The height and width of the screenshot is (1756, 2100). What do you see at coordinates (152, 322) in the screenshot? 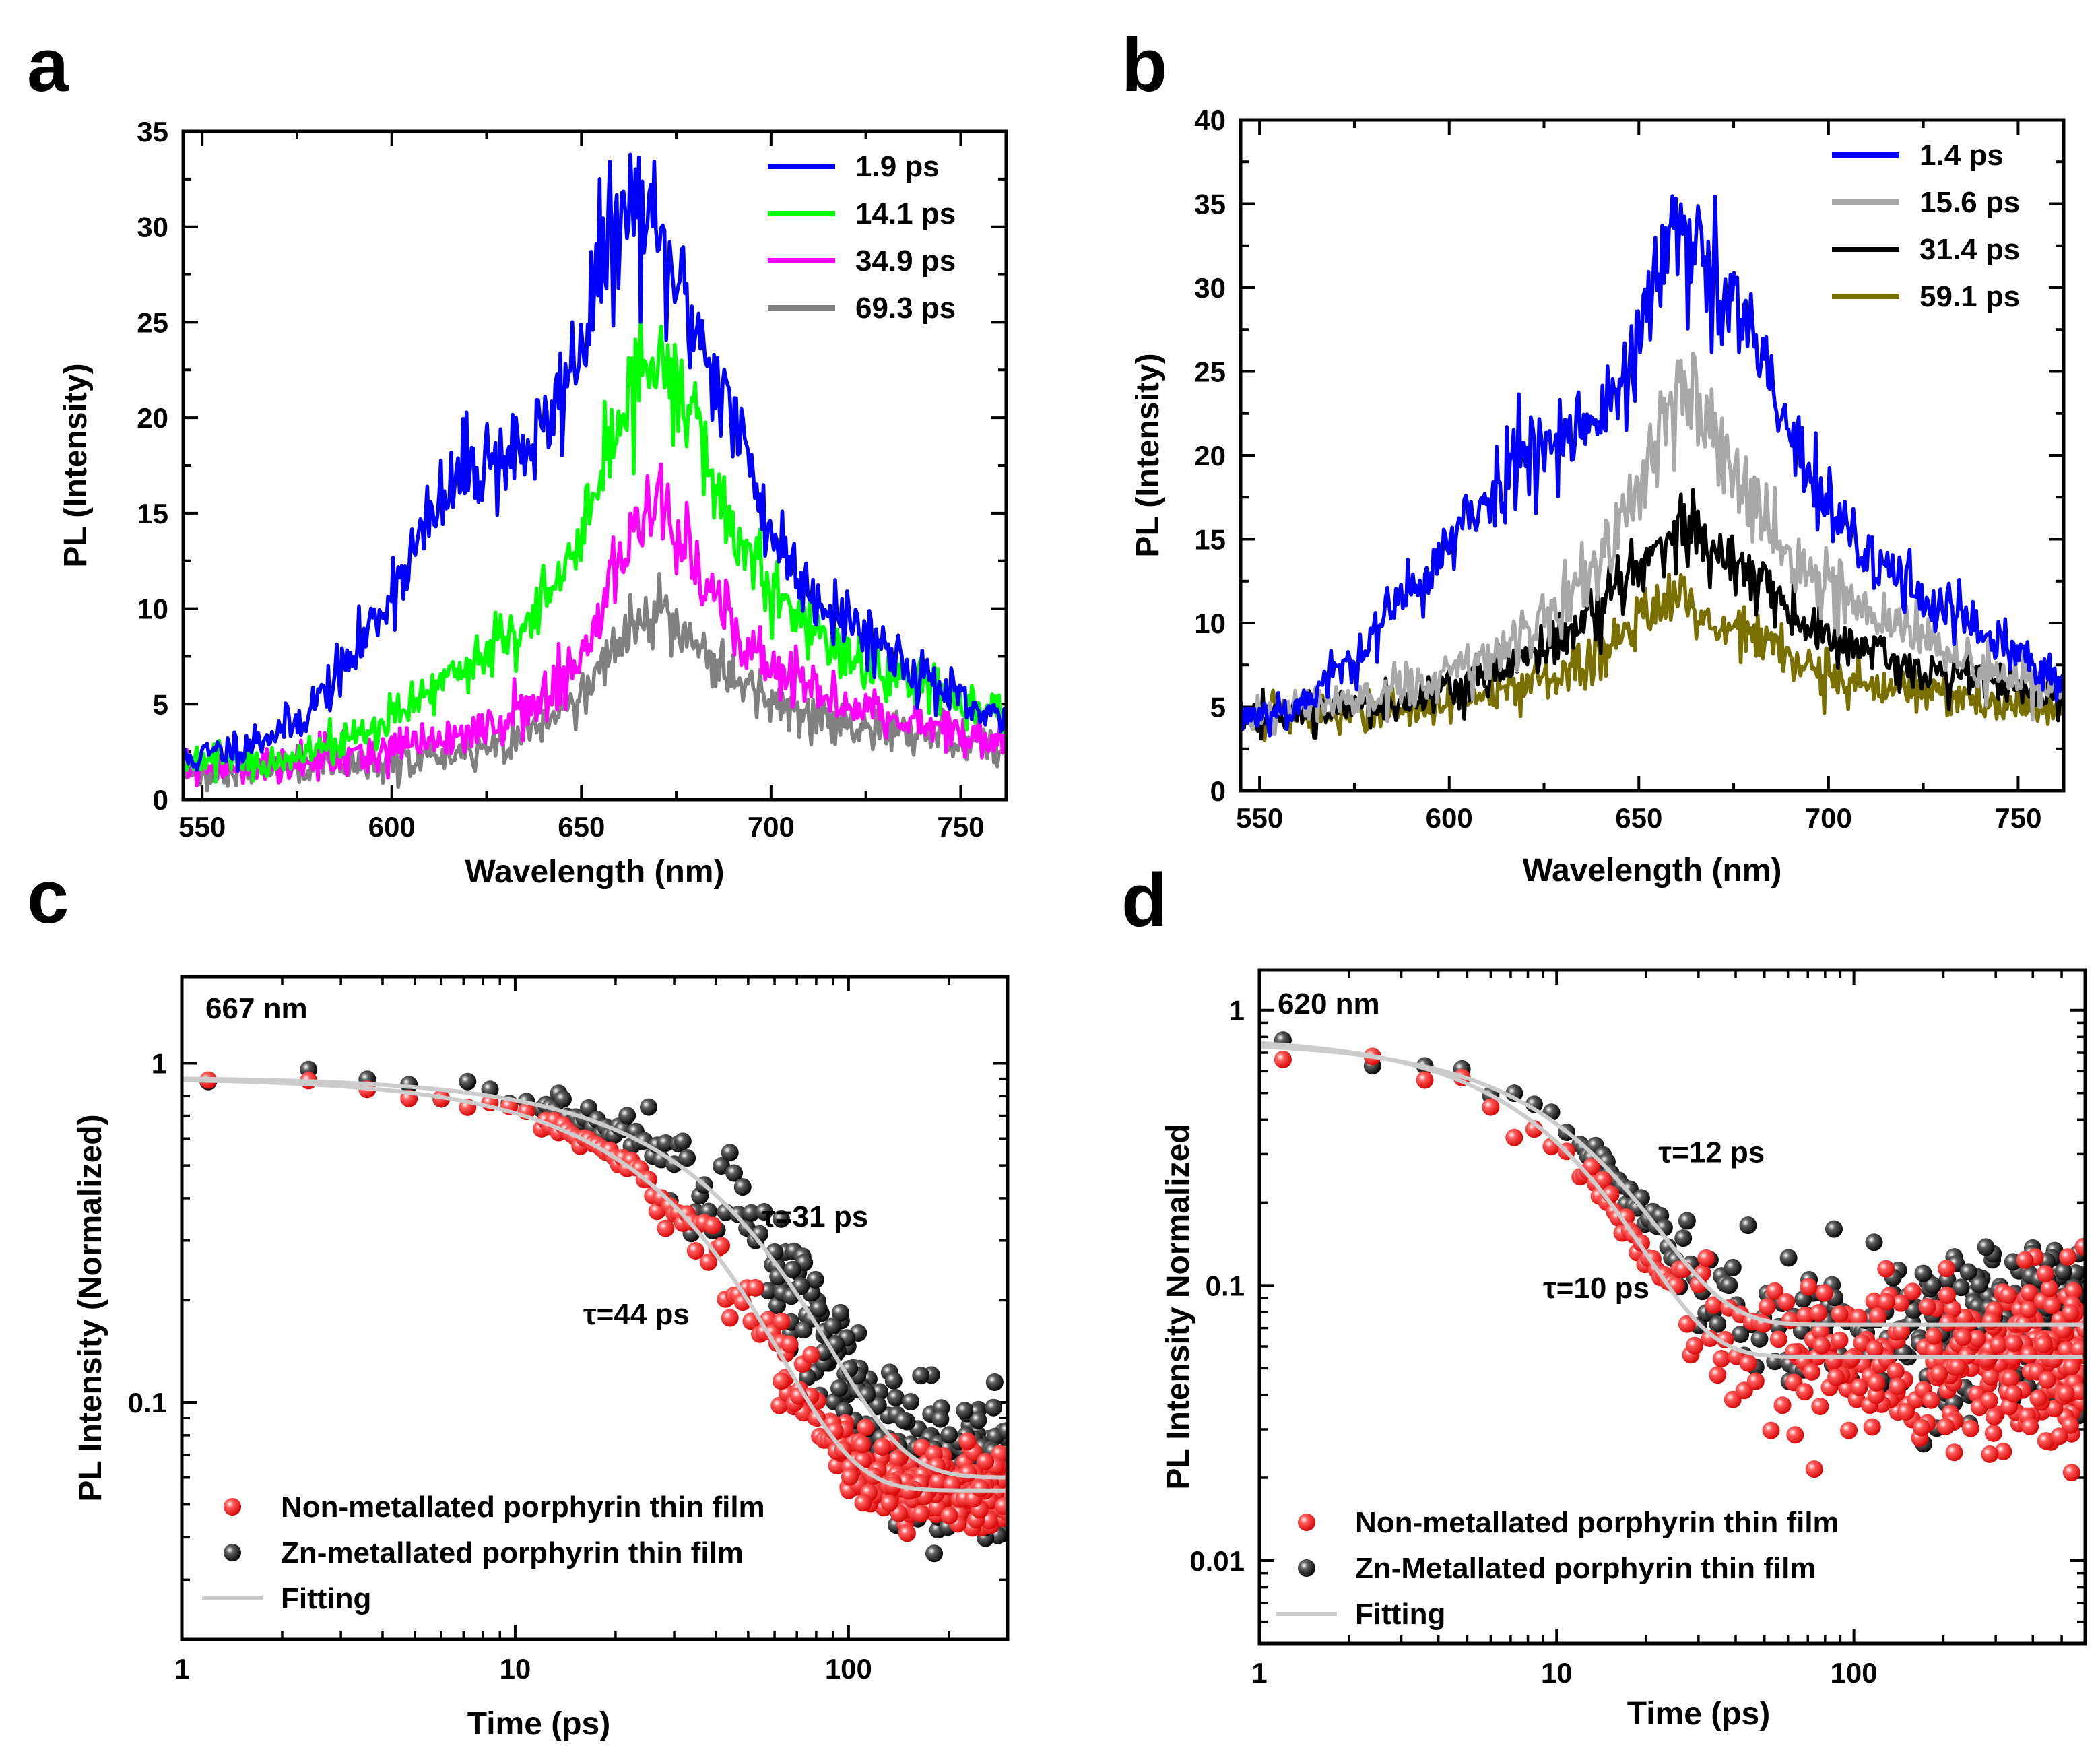
I see `y-tick-label: 25` at bounding box center [152, 322].